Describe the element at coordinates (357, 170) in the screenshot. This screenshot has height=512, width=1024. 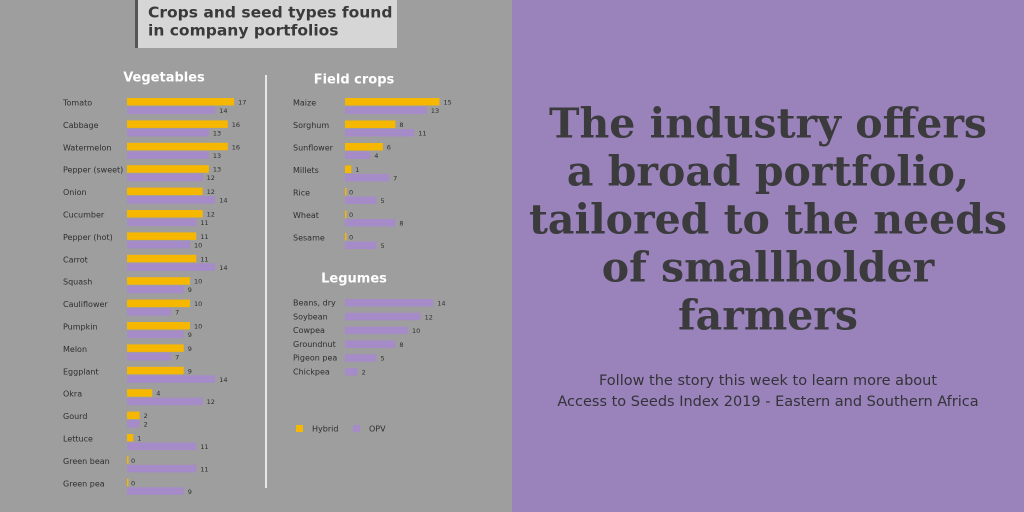
I see `value-label: 1` at that location.